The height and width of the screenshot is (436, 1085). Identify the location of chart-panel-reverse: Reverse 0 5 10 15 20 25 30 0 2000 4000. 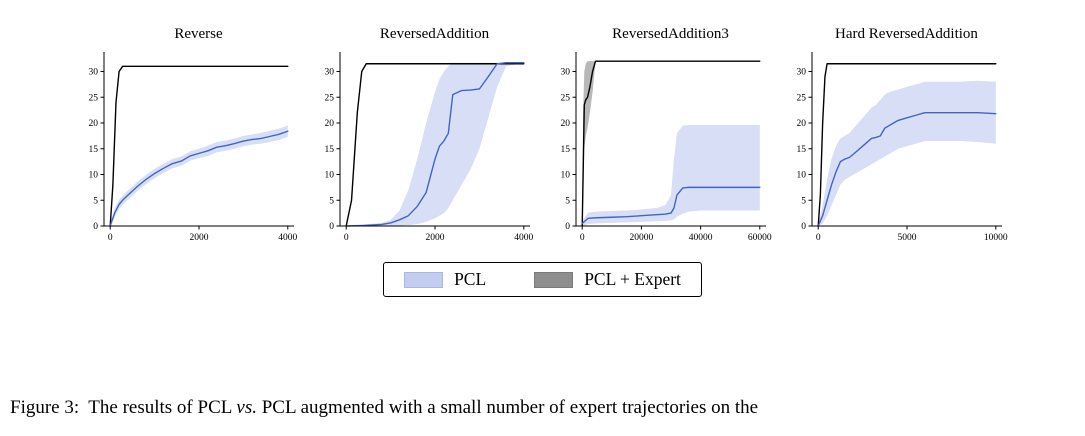
(189, 138).